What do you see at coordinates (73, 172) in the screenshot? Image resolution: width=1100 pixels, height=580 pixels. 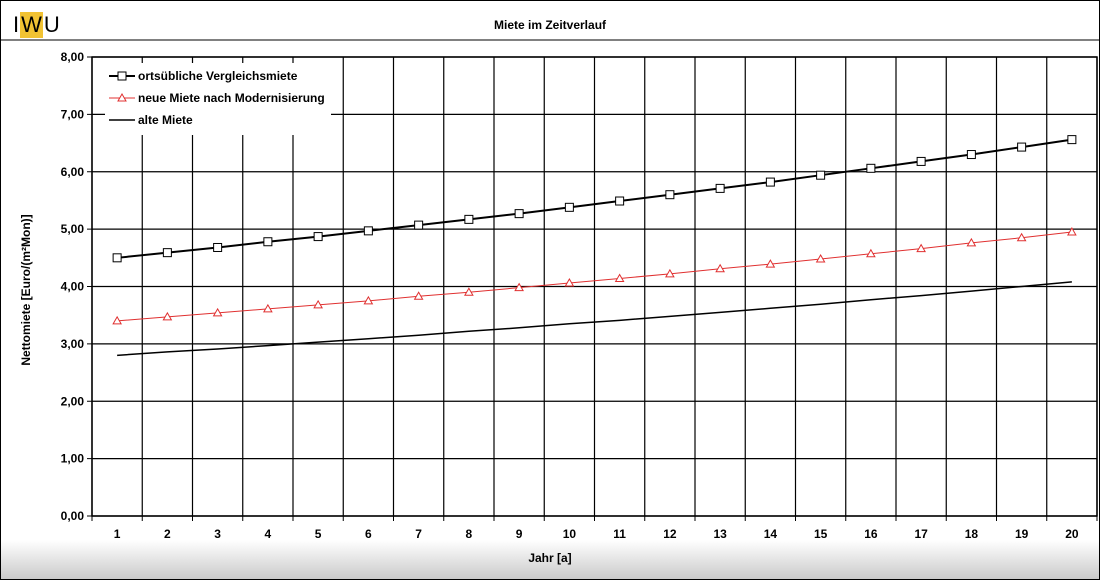 I see `y-tick-label: 6,00` at bounding box center [73, 172].